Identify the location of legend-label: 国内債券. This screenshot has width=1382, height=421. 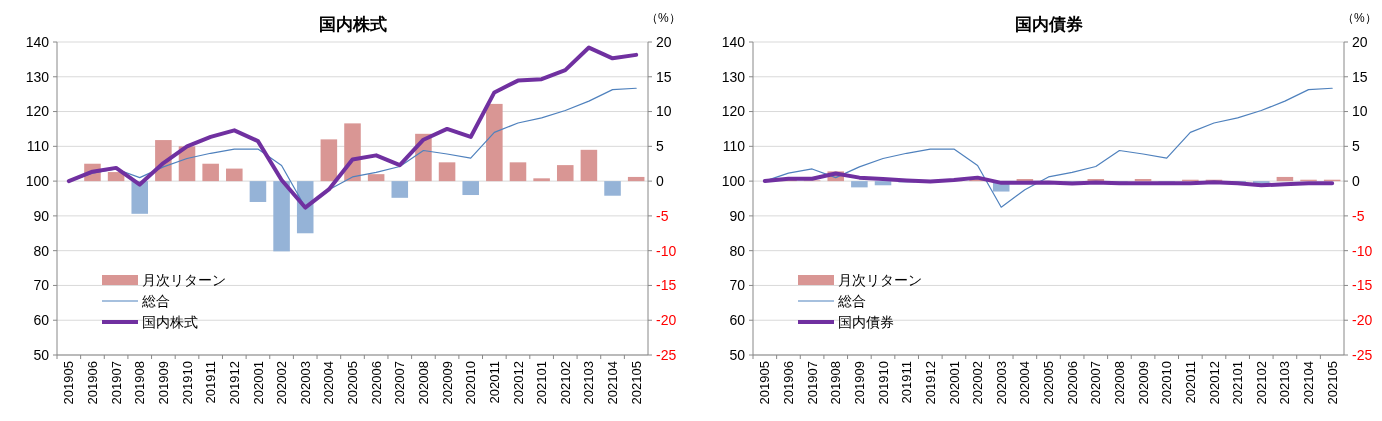
(866, 321).